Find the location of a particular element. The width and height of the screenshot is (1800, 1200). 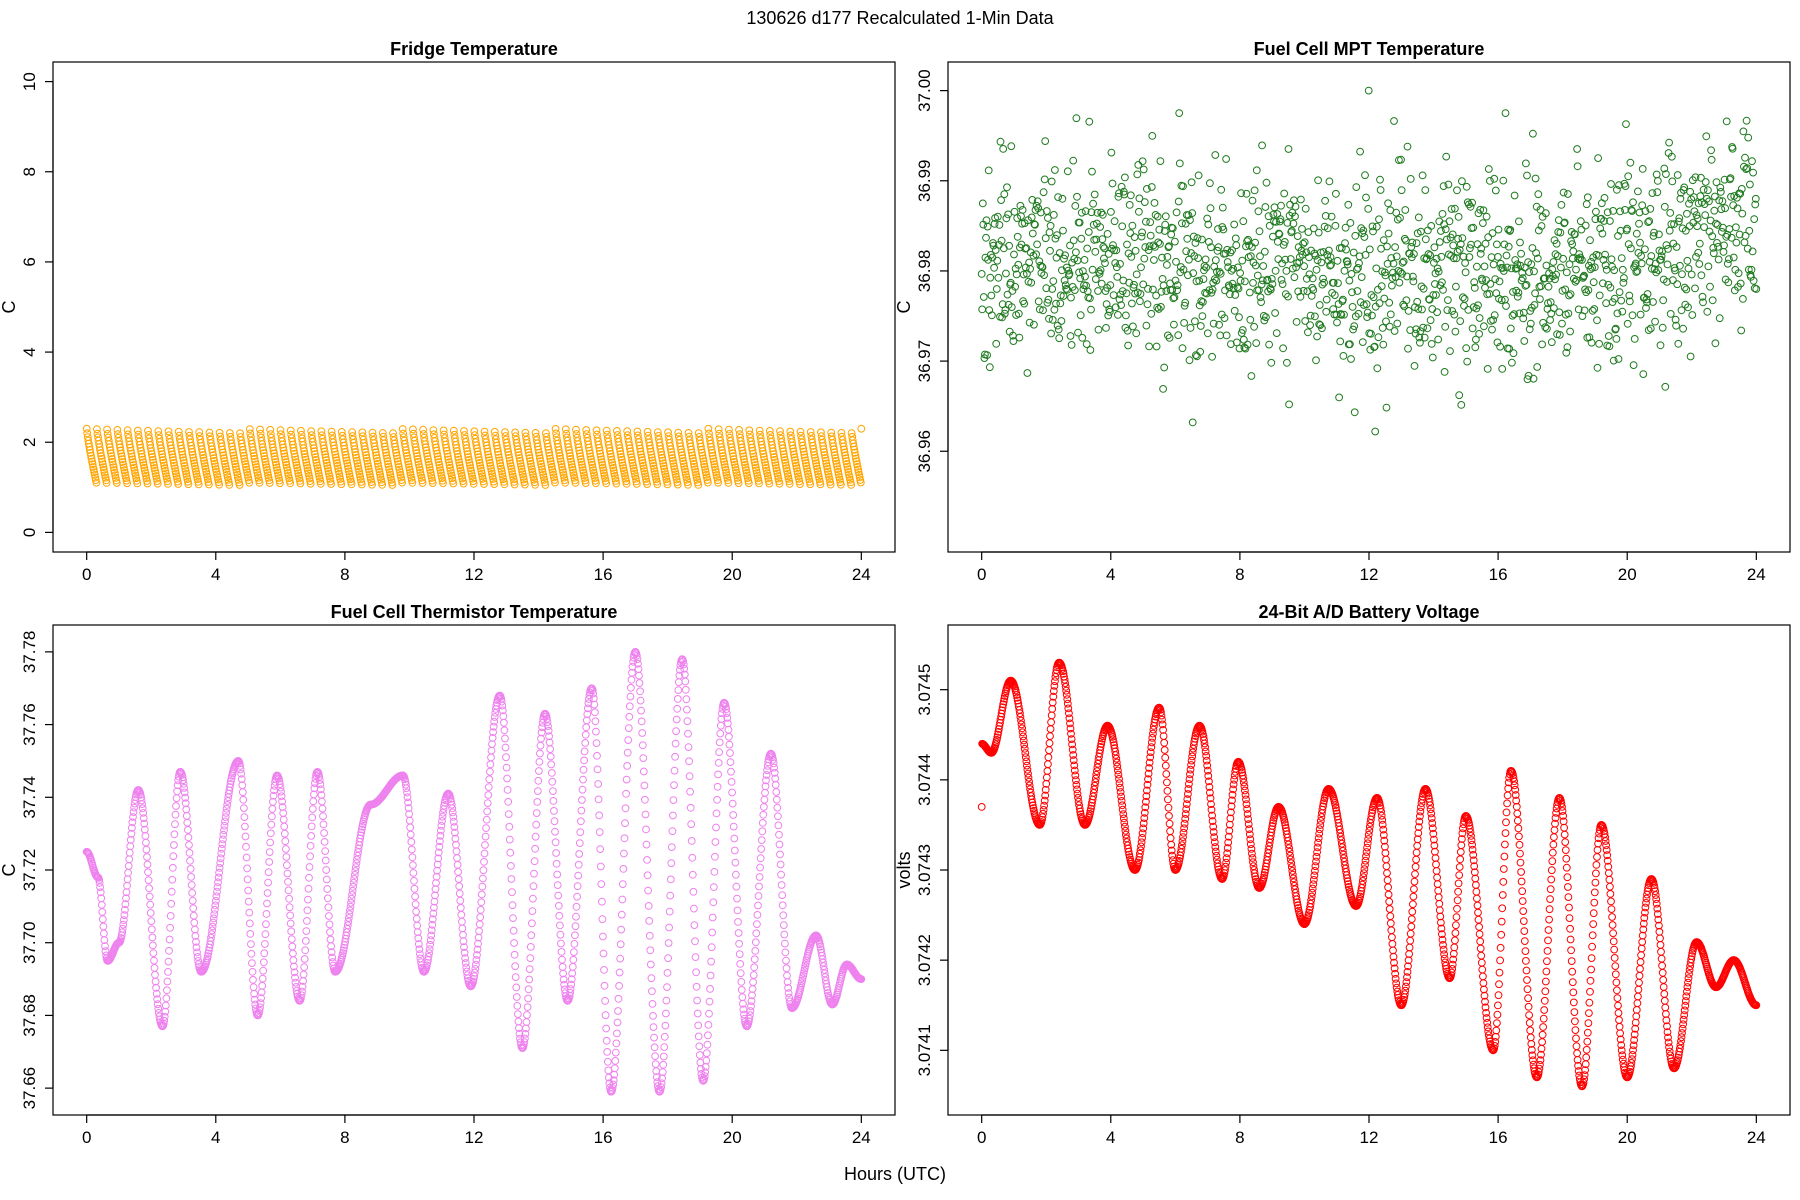

y-tick-label: 10 is located at coordinates (29, 81).